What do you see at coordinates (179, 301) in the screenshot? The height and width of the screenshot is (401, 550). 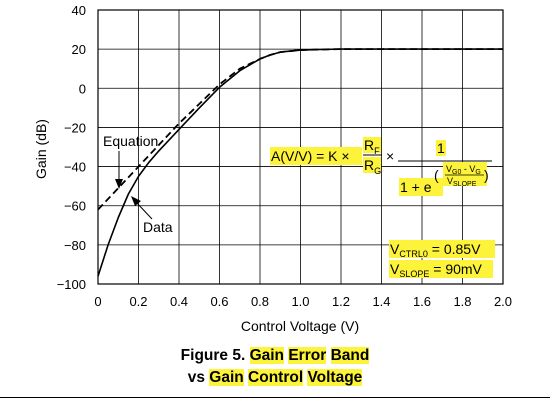 I see `x-tick-label: 0.4` at bounding box center [179, 301].